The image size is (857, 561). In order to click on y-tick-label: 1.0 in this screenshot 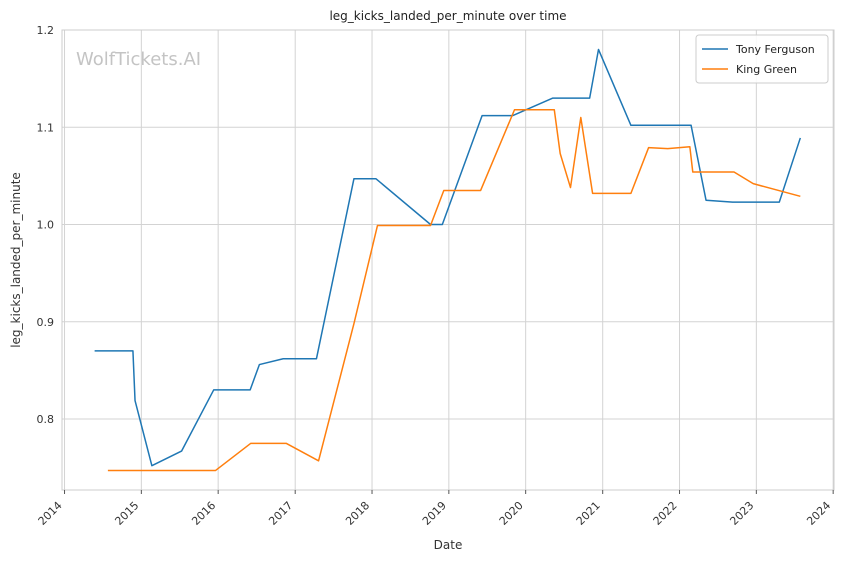, I will do `click(46, 225)`.